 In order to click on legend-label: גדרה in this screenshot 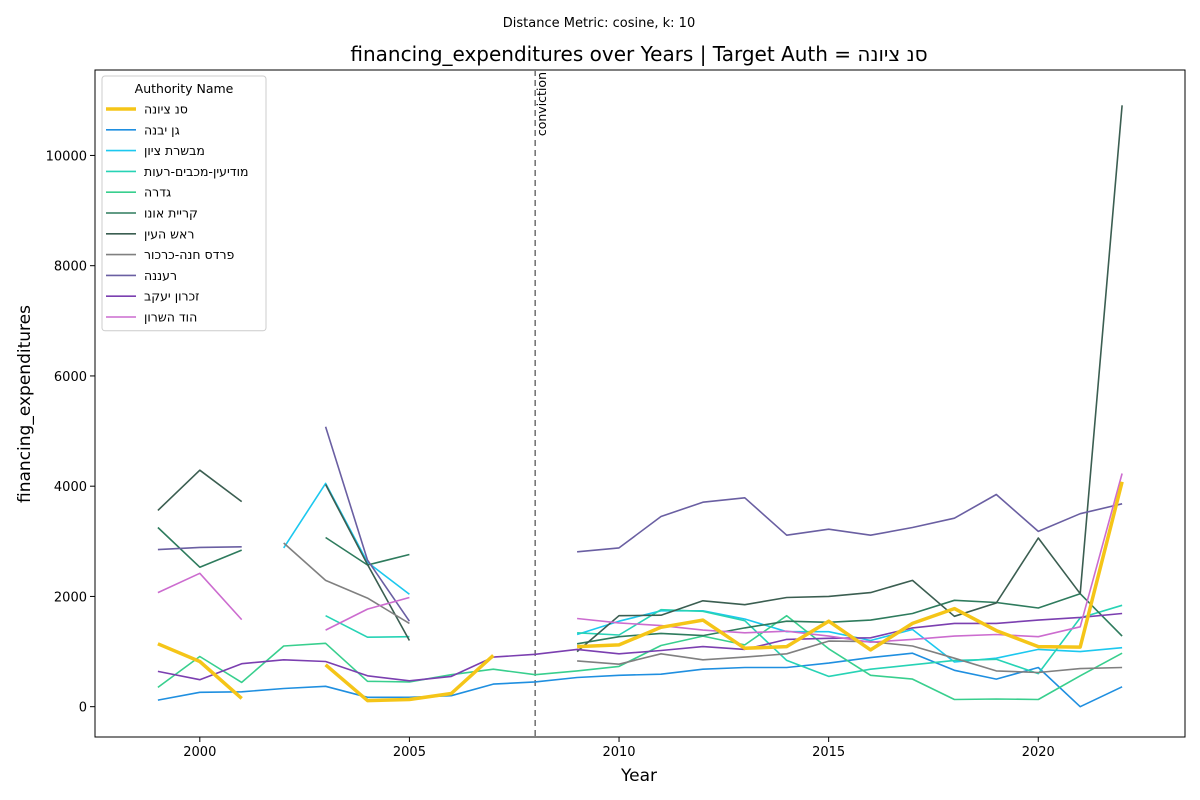, I will do `click(157, 192)`.